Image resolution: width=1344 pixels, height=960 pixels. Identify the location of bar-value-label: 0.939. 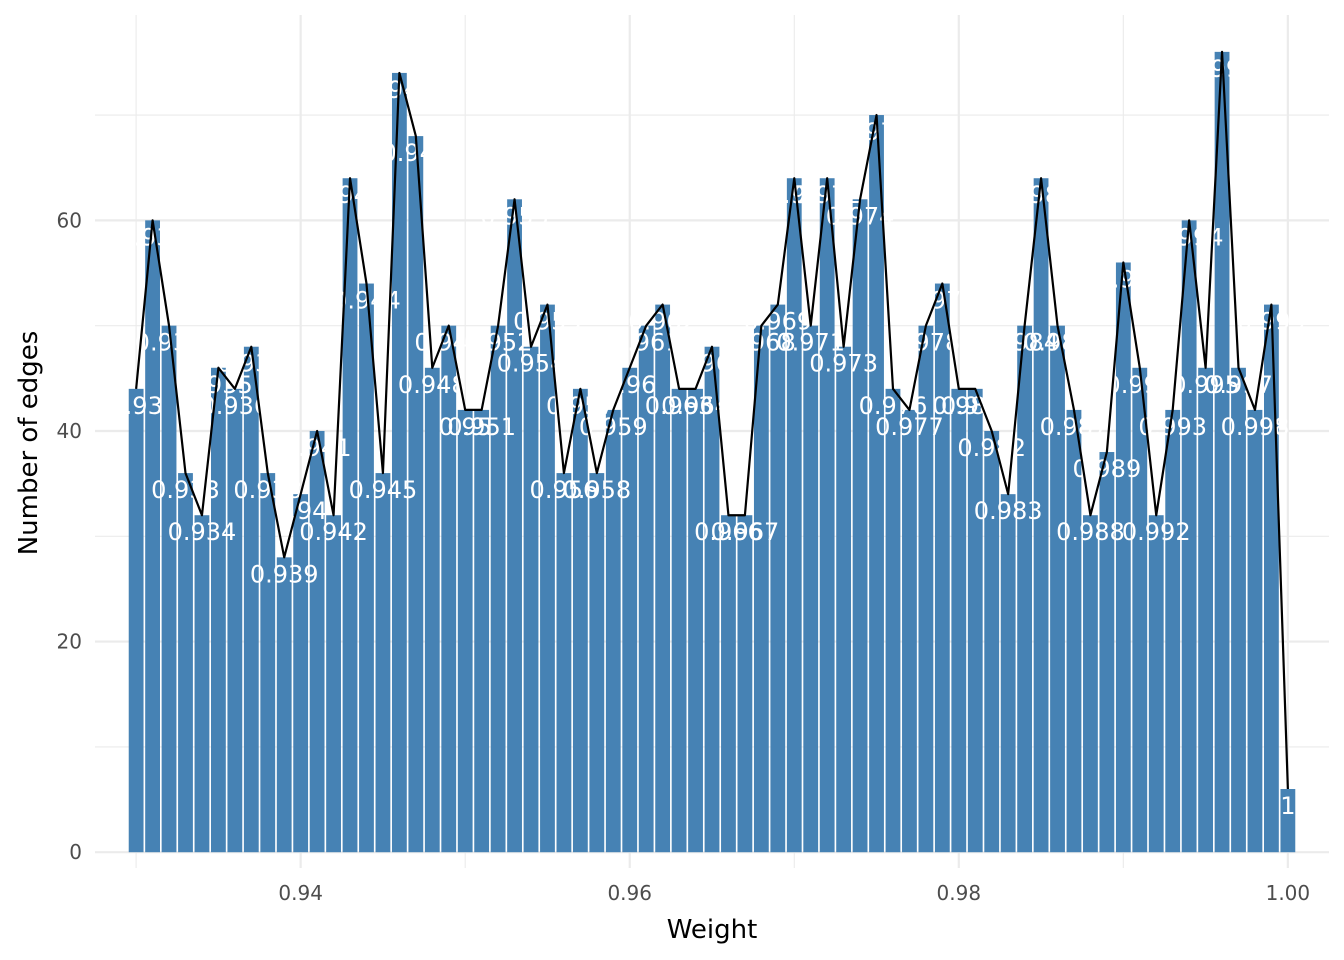
(284, 574).